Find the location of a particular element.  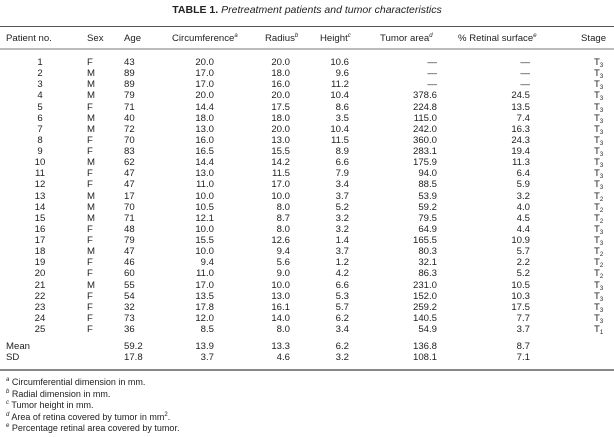

bottom-rule is located at coordinates (307, 370).